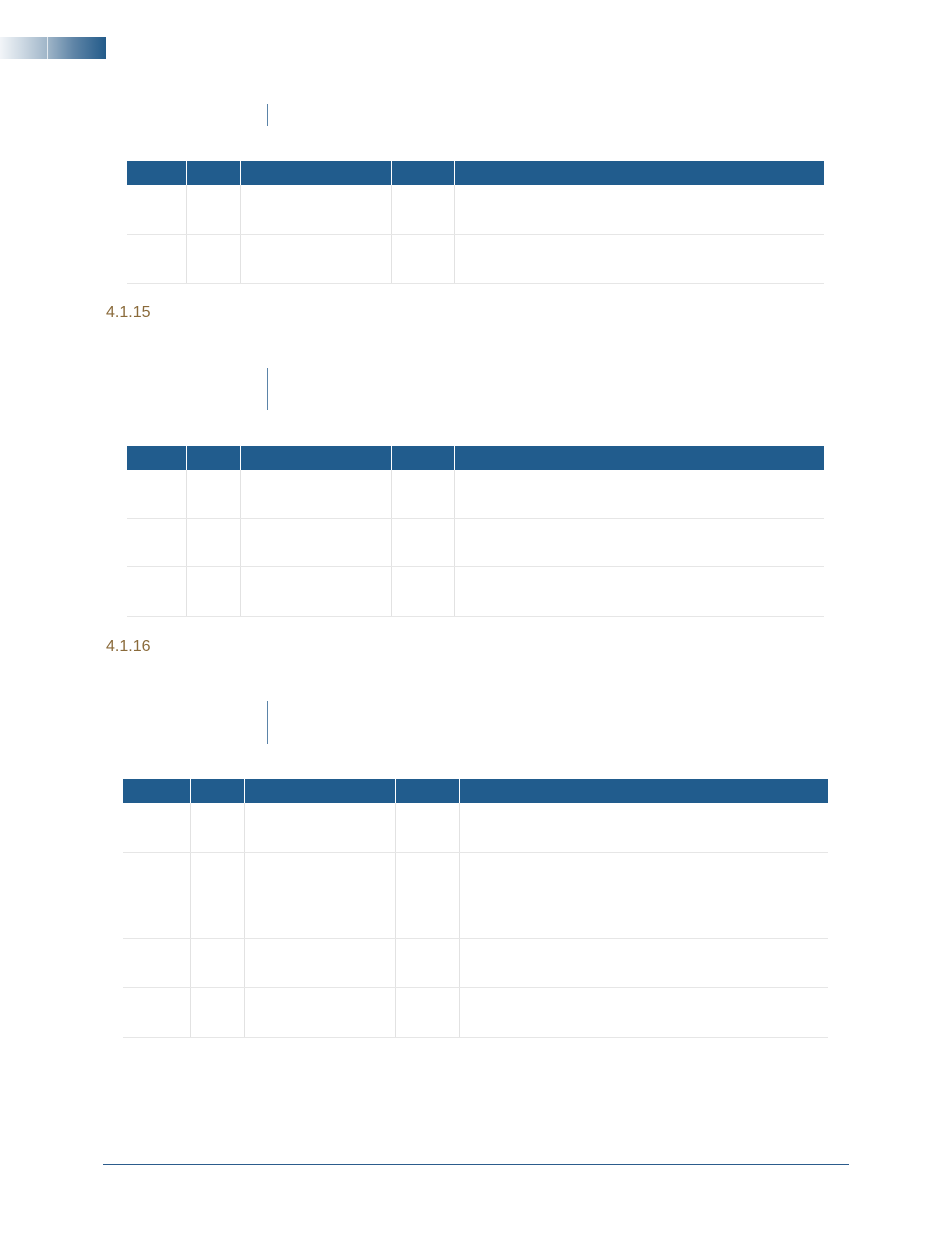 The height and width of the screenshot is (1237, 950). What do you see at coordinates (128, 646) in the screenshot?
I see `section-heading: 4.1.16` at bounding box center [128, 646].